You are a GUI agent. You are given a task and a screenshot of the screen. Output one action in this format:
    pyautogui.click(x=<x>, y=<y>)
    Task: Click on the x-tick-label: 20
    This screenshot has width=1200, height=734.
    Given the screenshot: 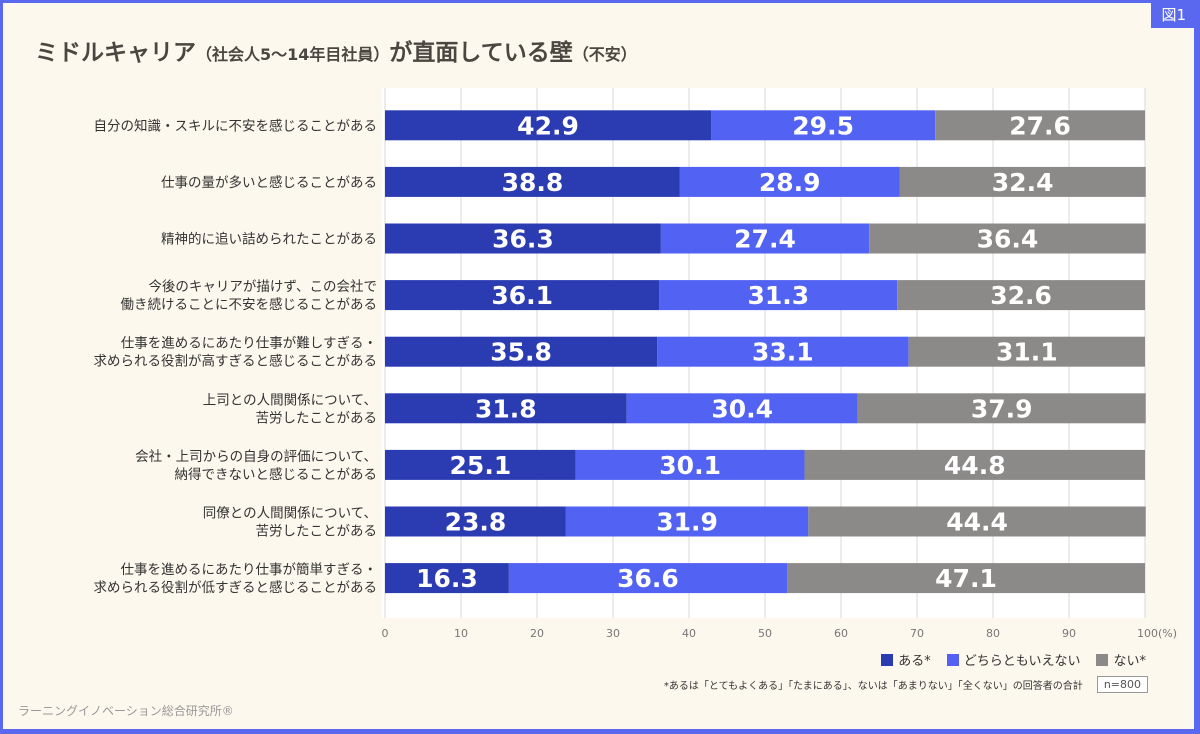 What is the action you would take?
    pyautogui.click(x=537, y=633)
    